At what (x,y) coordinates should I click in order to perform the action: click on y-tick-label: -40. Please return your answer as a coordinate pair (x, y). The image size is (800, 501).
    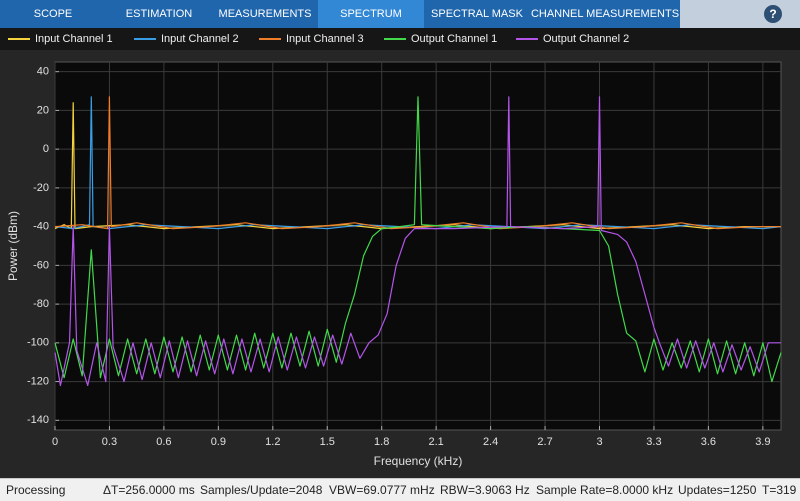
    Looking at the image, I should click on (41, 227).